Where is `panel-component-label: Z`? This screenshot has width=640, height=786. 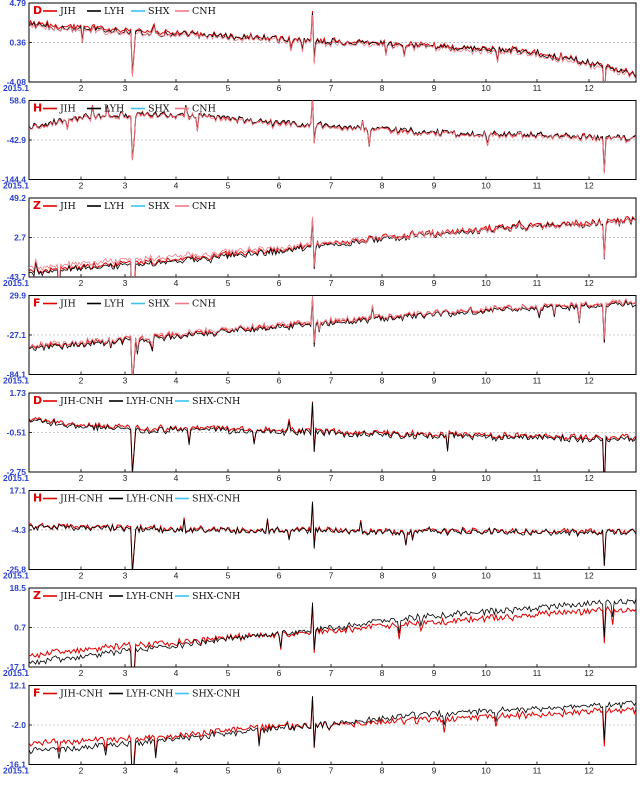
panel-component-label: Z is located at coordinates (37, 595).